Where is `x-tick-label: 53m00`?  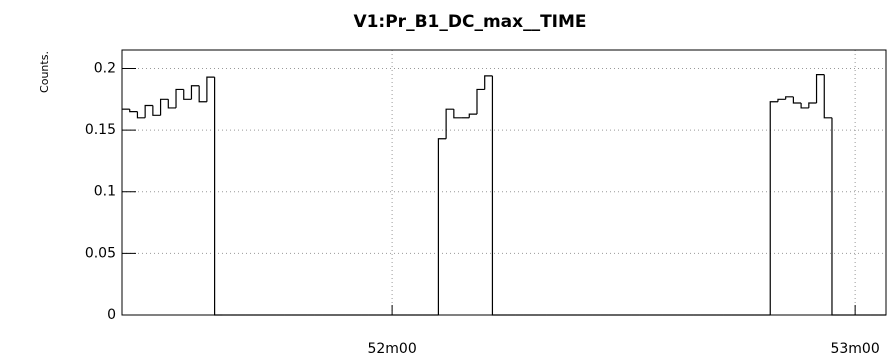
x-tick-label: 53m00 is located at coordinates (854, 349).